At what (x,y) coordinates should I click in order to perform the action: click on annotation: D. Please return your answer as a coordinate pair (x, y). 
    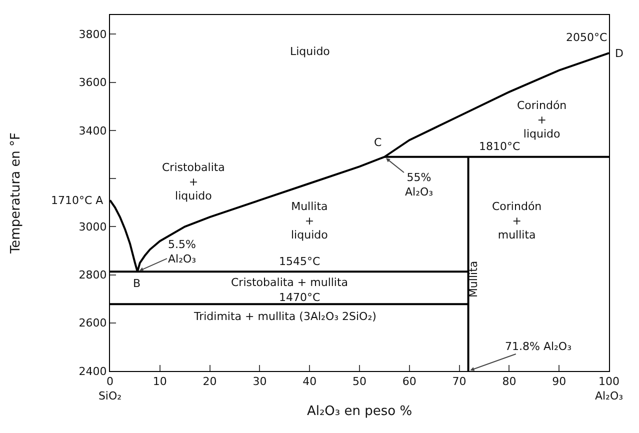
    Looking at the image, I should click on (619, 53).